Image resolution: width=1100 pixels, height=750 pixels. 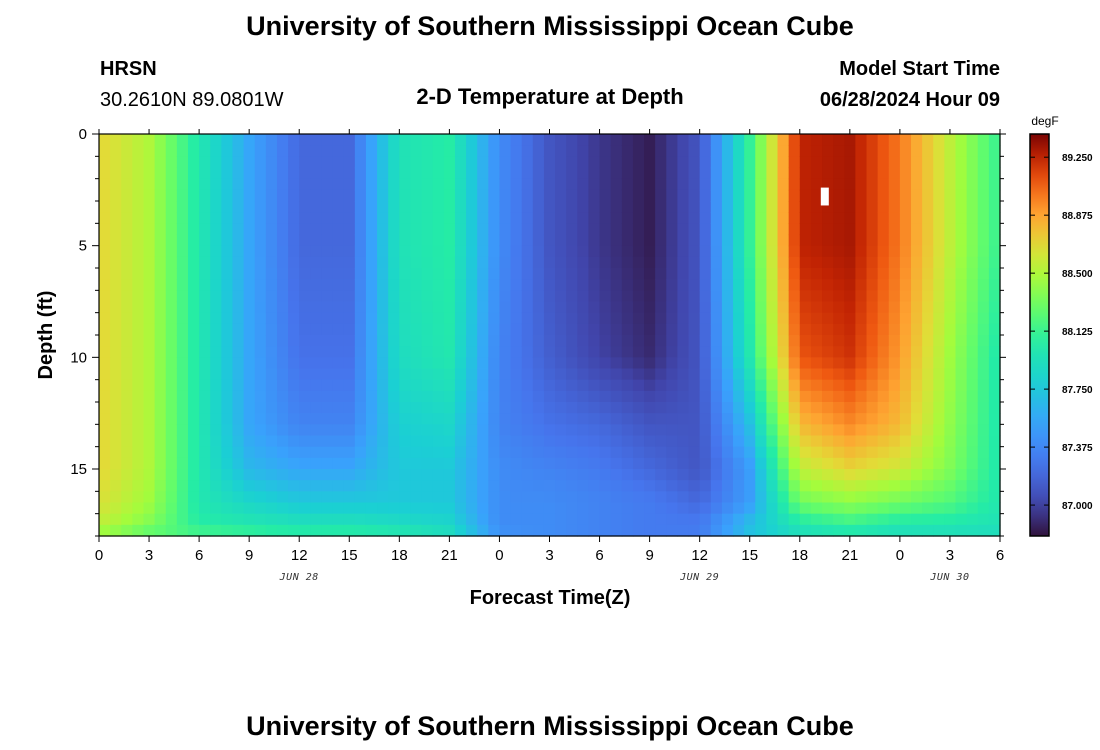 What do you see at coordinates (949, 577) in the screenshot?
I see `x-date-label: JUN 30` at bounding box center [949, 577].